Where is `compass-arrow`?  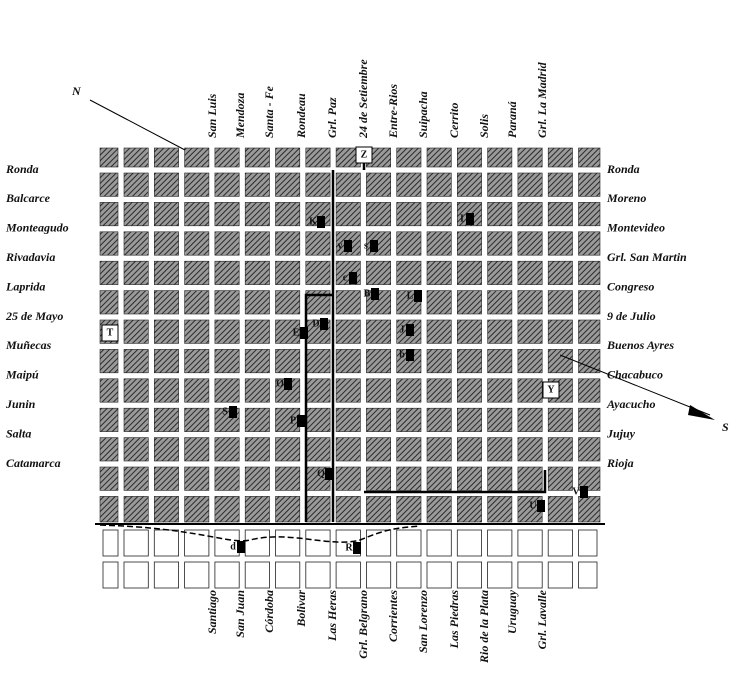 compass-arrow is located at coordinates (701, 412).